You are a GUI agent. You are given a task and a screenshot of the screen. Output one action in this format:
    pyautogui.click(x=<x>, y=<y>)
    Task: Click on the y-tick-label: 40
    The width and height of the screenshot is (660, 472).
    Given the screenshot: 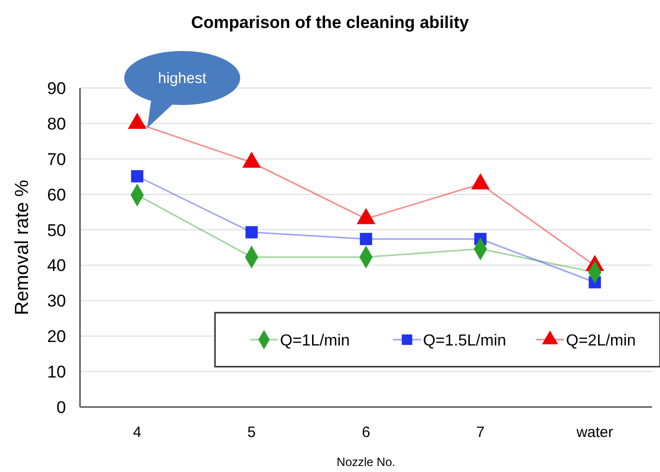 What is the action you would take?
    pyautogui.click(x=56, y=266)
    